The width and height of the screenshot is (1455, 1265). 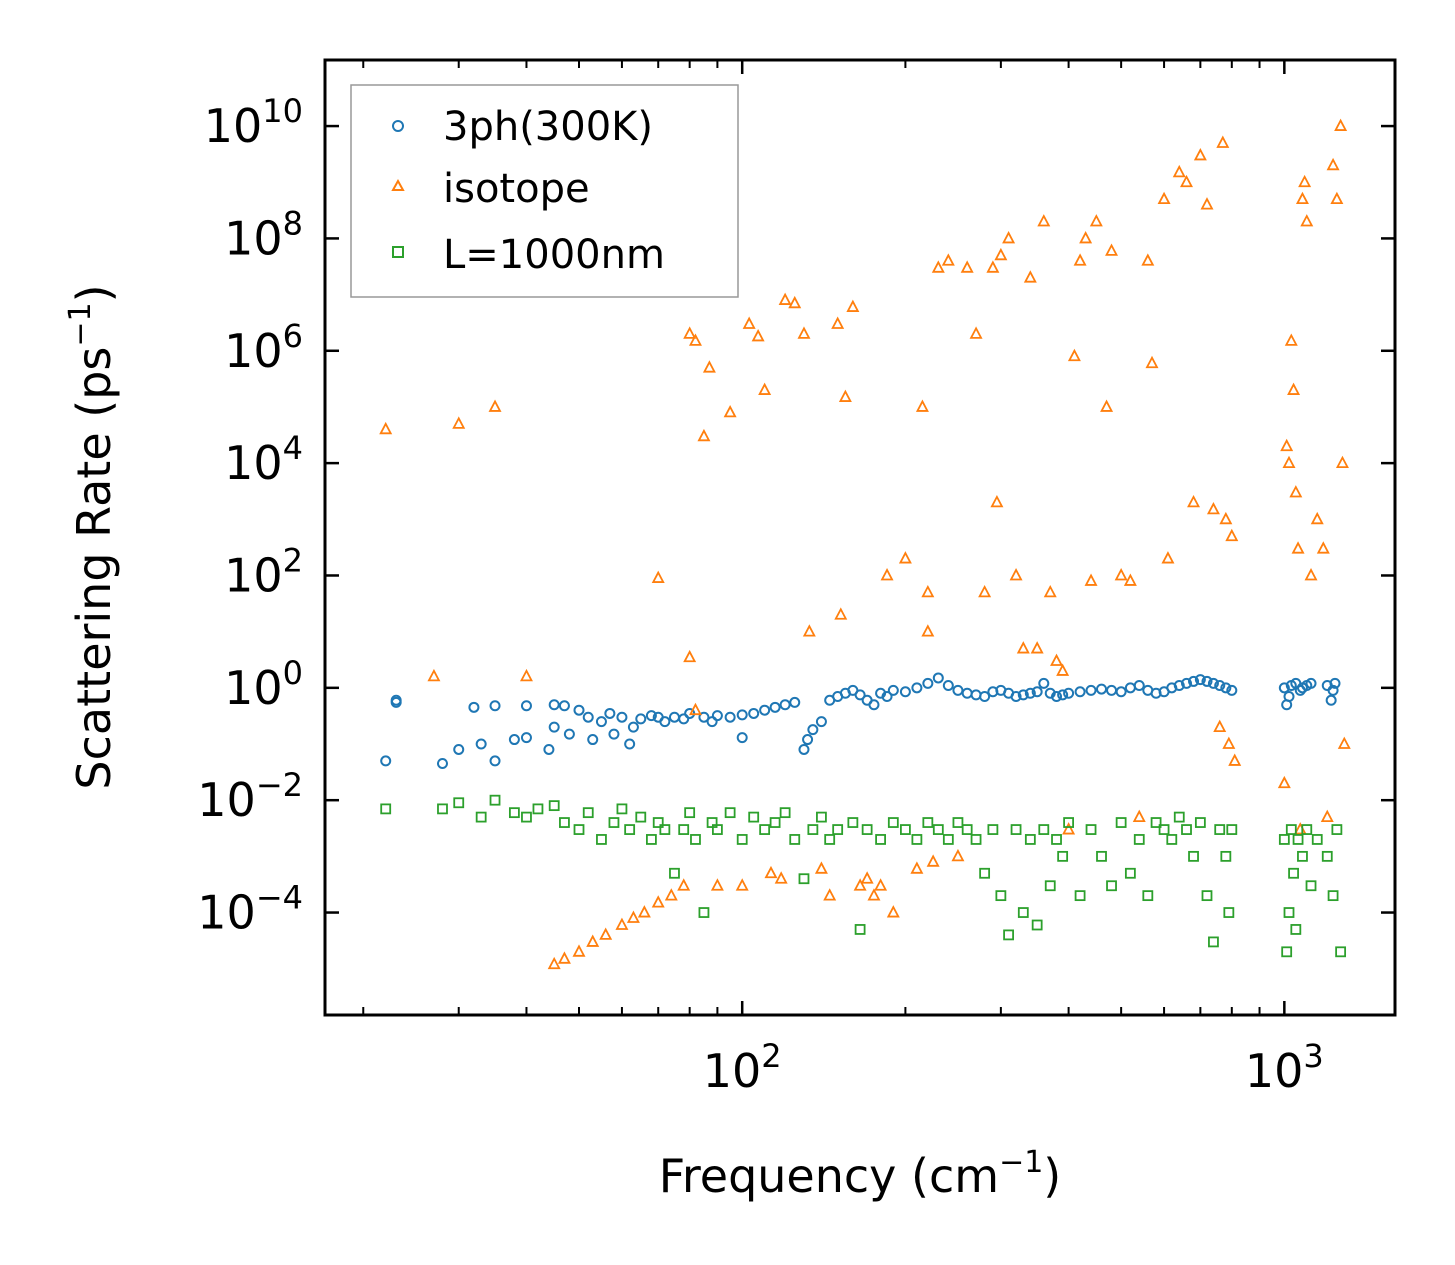 I want to click on legend-marker-isotope, so click(x=398, y=184).